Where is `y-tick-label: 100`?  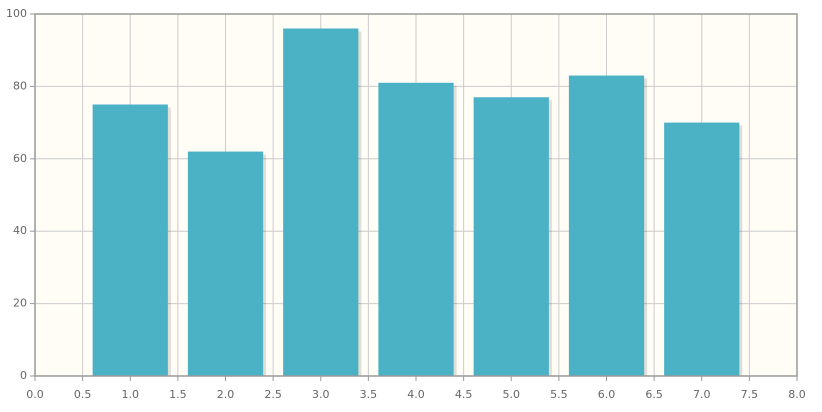 y-tick-label: 100 is located at coordinates (16, 13).